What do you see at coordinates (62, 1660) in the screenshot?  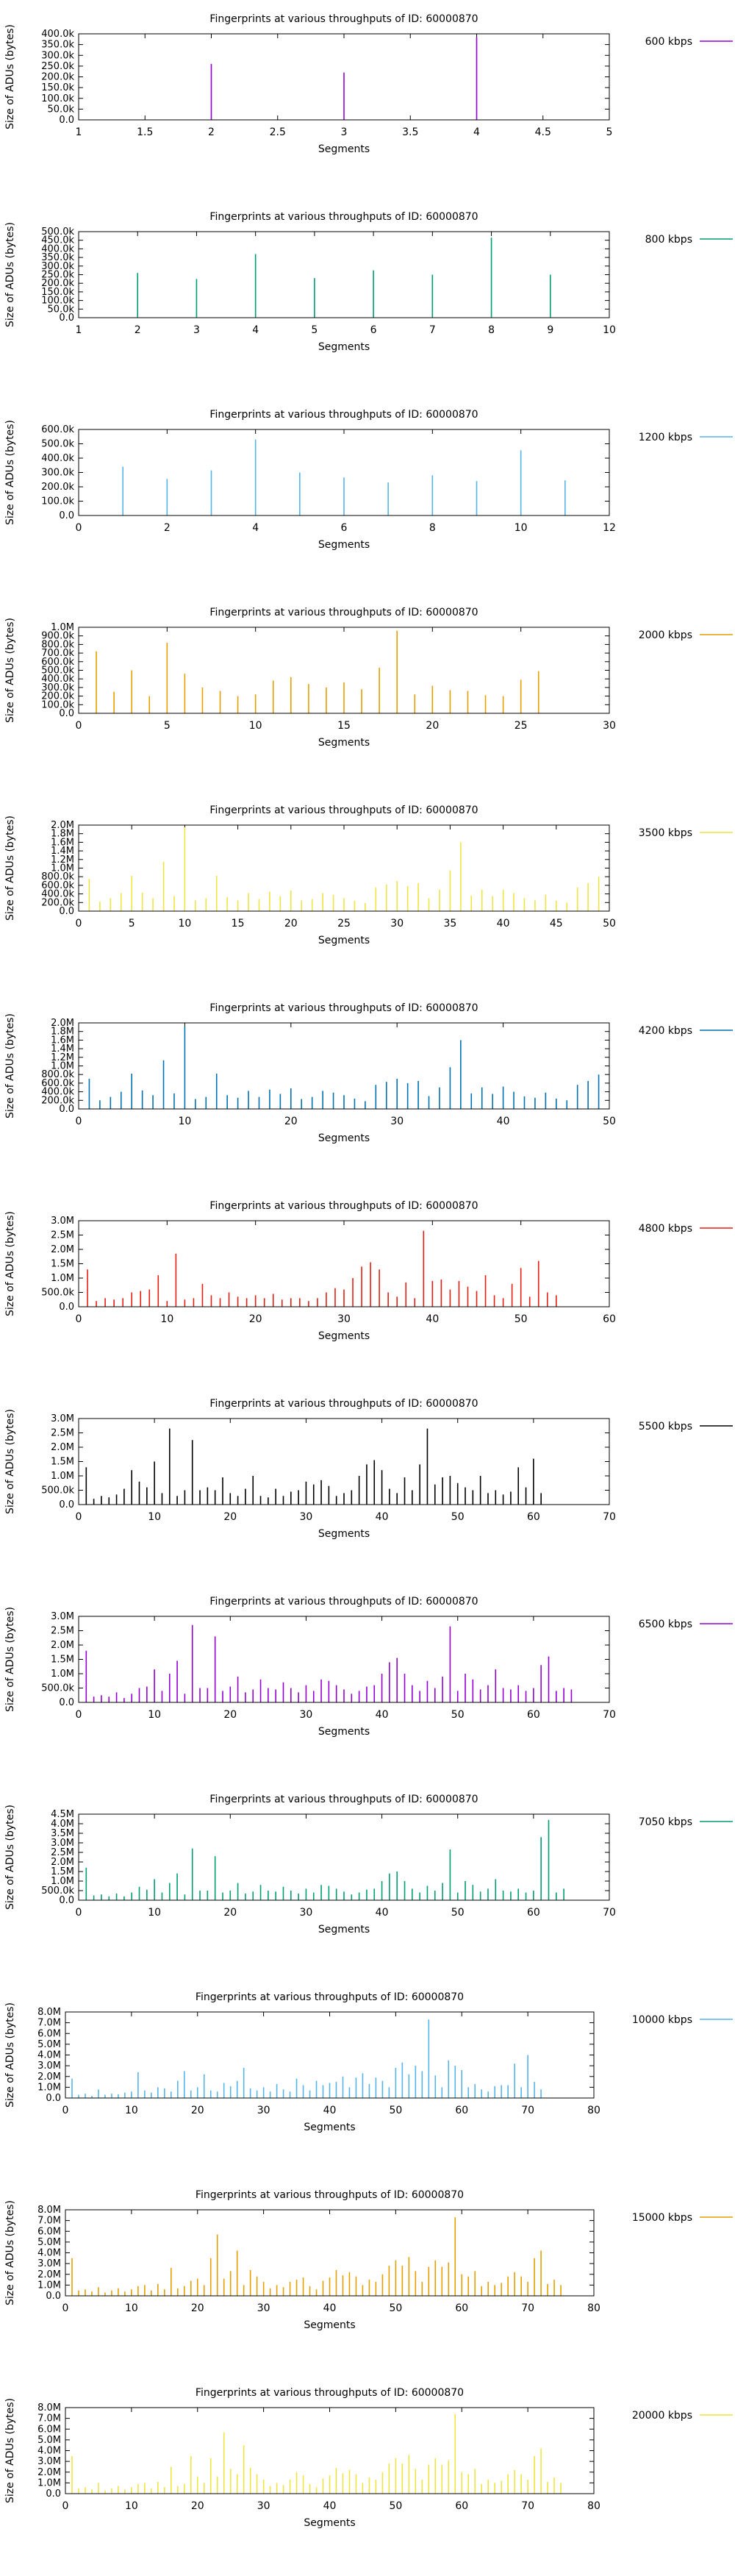 I see `y-tick-label: 1.5M` at bounding box center [62, 1660].